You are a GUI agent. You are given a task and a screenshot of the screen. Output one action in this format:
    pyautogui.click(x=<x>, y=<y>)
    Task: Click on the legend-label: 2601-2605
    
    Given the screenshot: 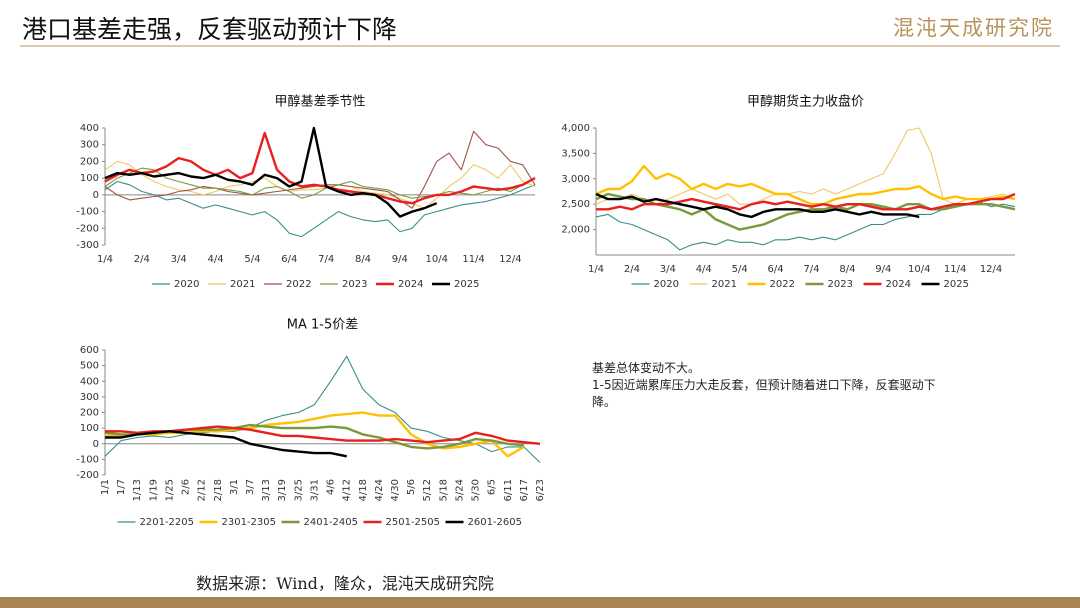 What is the action you would take?
    pyautogui.click(x=495, y=522)
    